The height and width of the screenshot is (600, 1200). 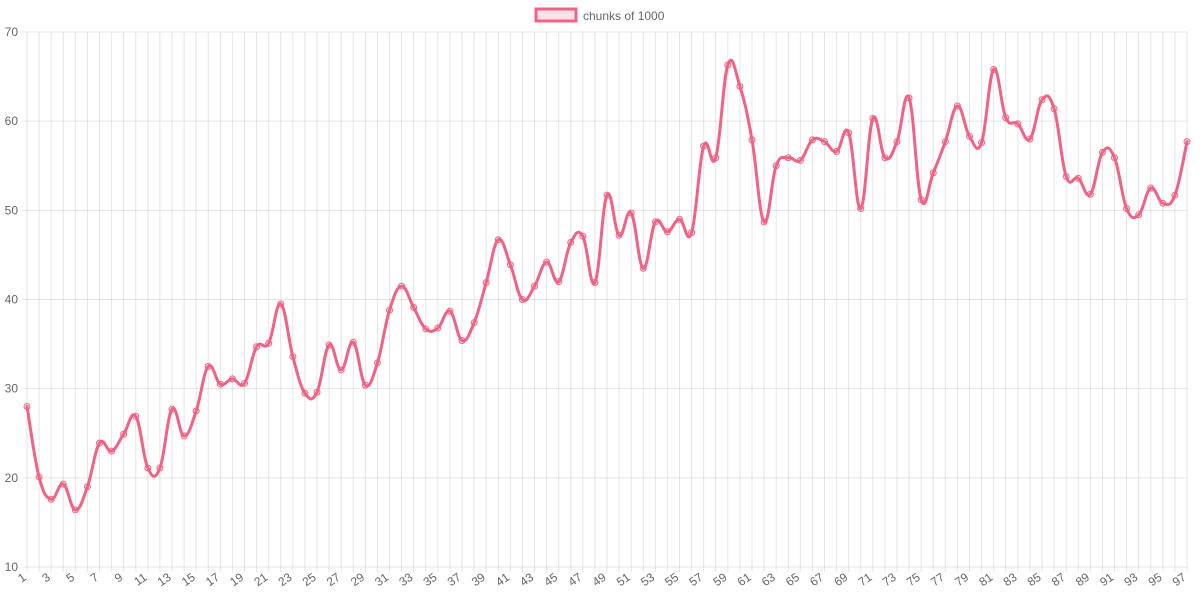 I want to click on x-tick-label: 53, so click(x=647, y=579).